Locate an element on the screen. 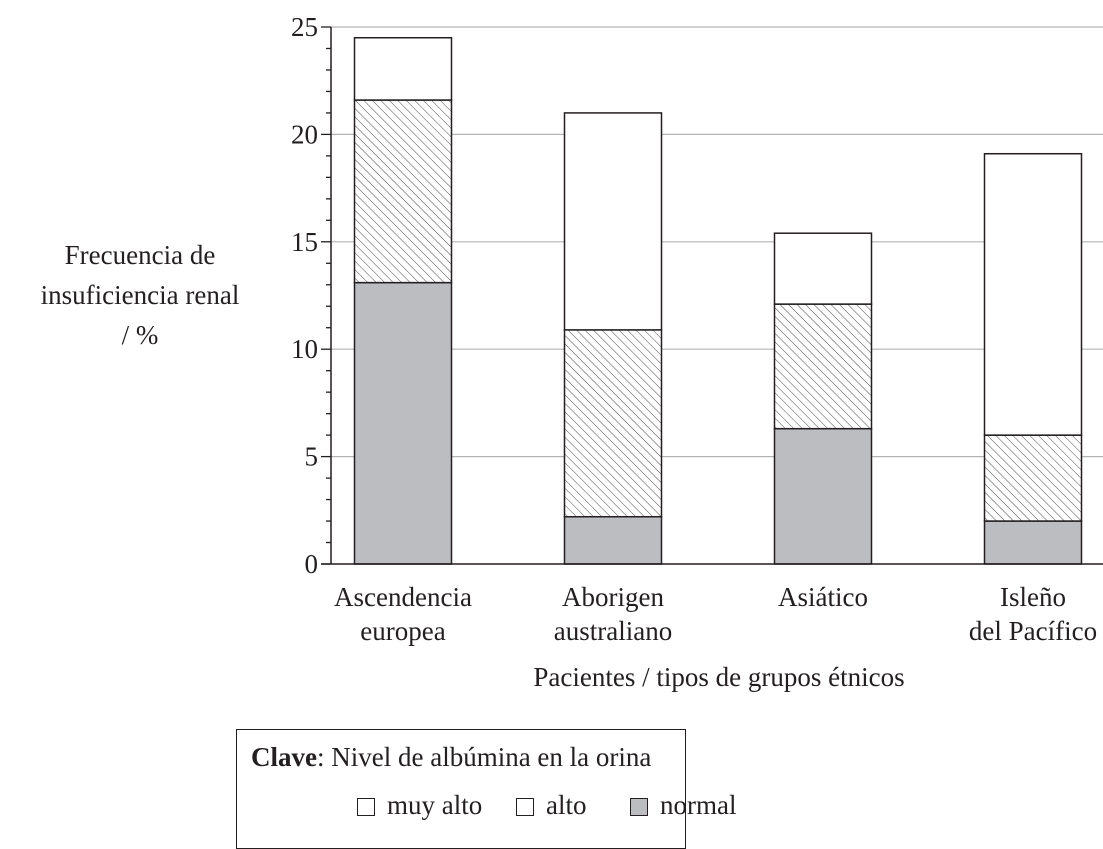  bar-1-alto is located at coordinates (613, 423).